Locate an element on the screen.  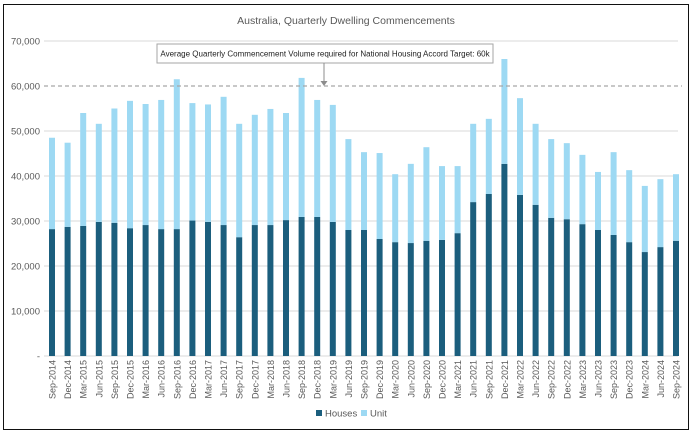
bar-houses-jun-2023 is located at coordinates (598, 293).